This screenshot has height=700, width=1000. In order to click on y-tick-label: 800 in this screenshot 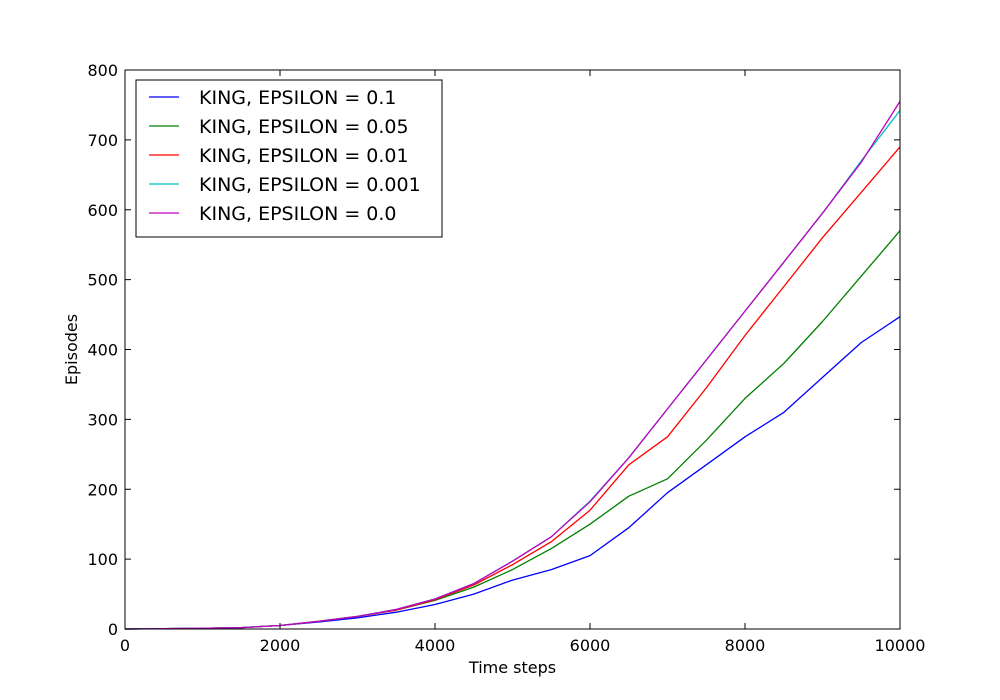, I will do `click(102, 70)`.